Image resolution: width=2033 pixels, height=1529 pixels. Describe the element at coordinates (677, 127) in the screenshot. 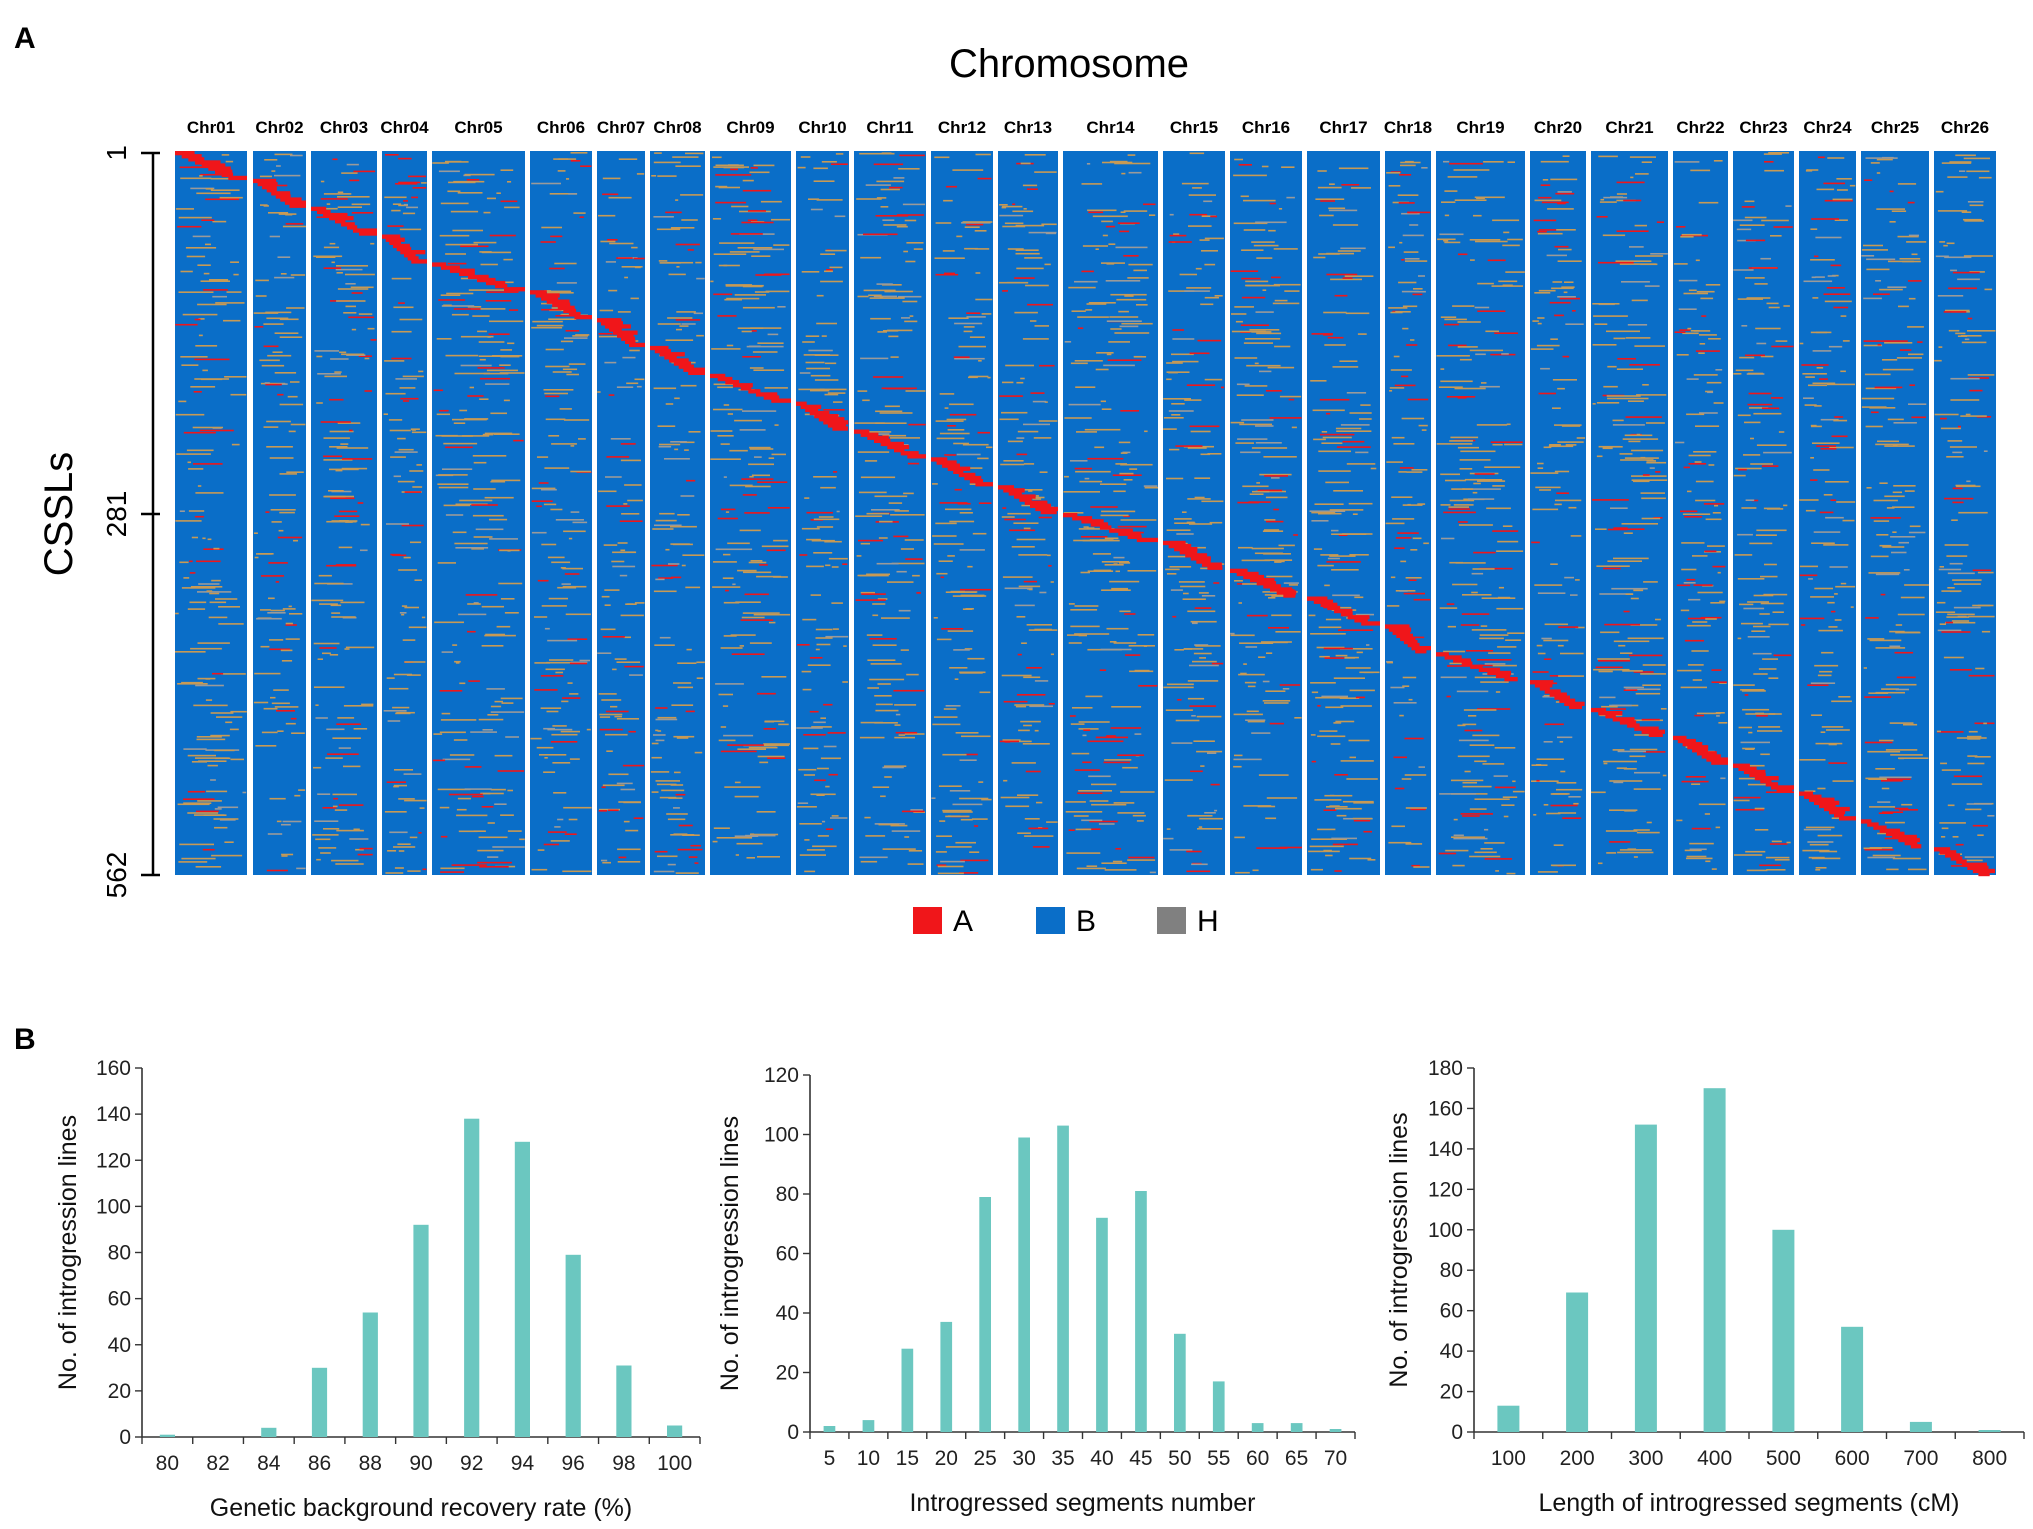

I see `chr-label-chr08: Chr08` at that location.